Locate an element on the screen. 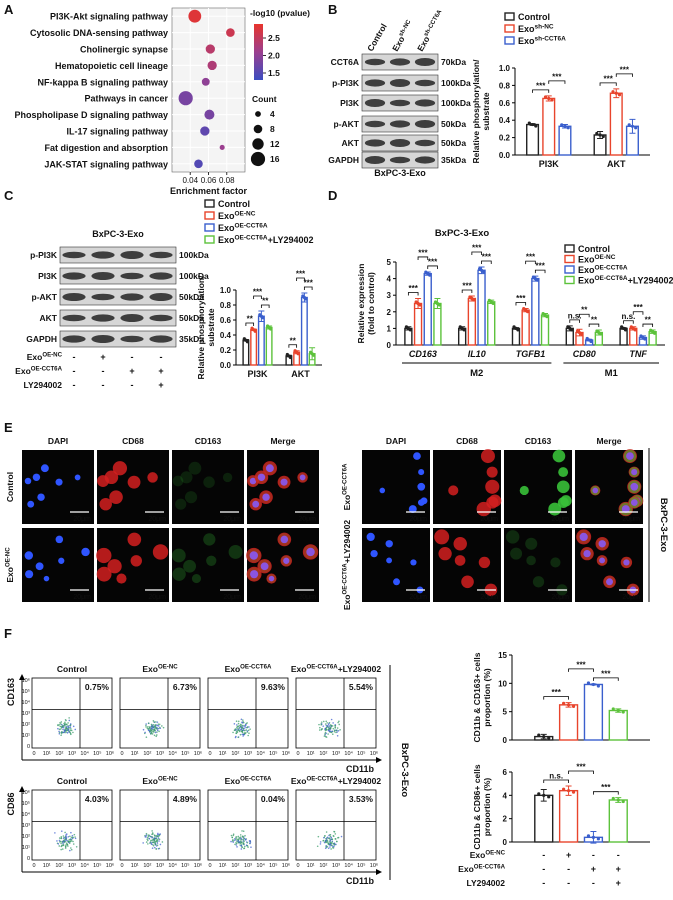  flow-title-part: Exo is located at coordinates (299, 669).